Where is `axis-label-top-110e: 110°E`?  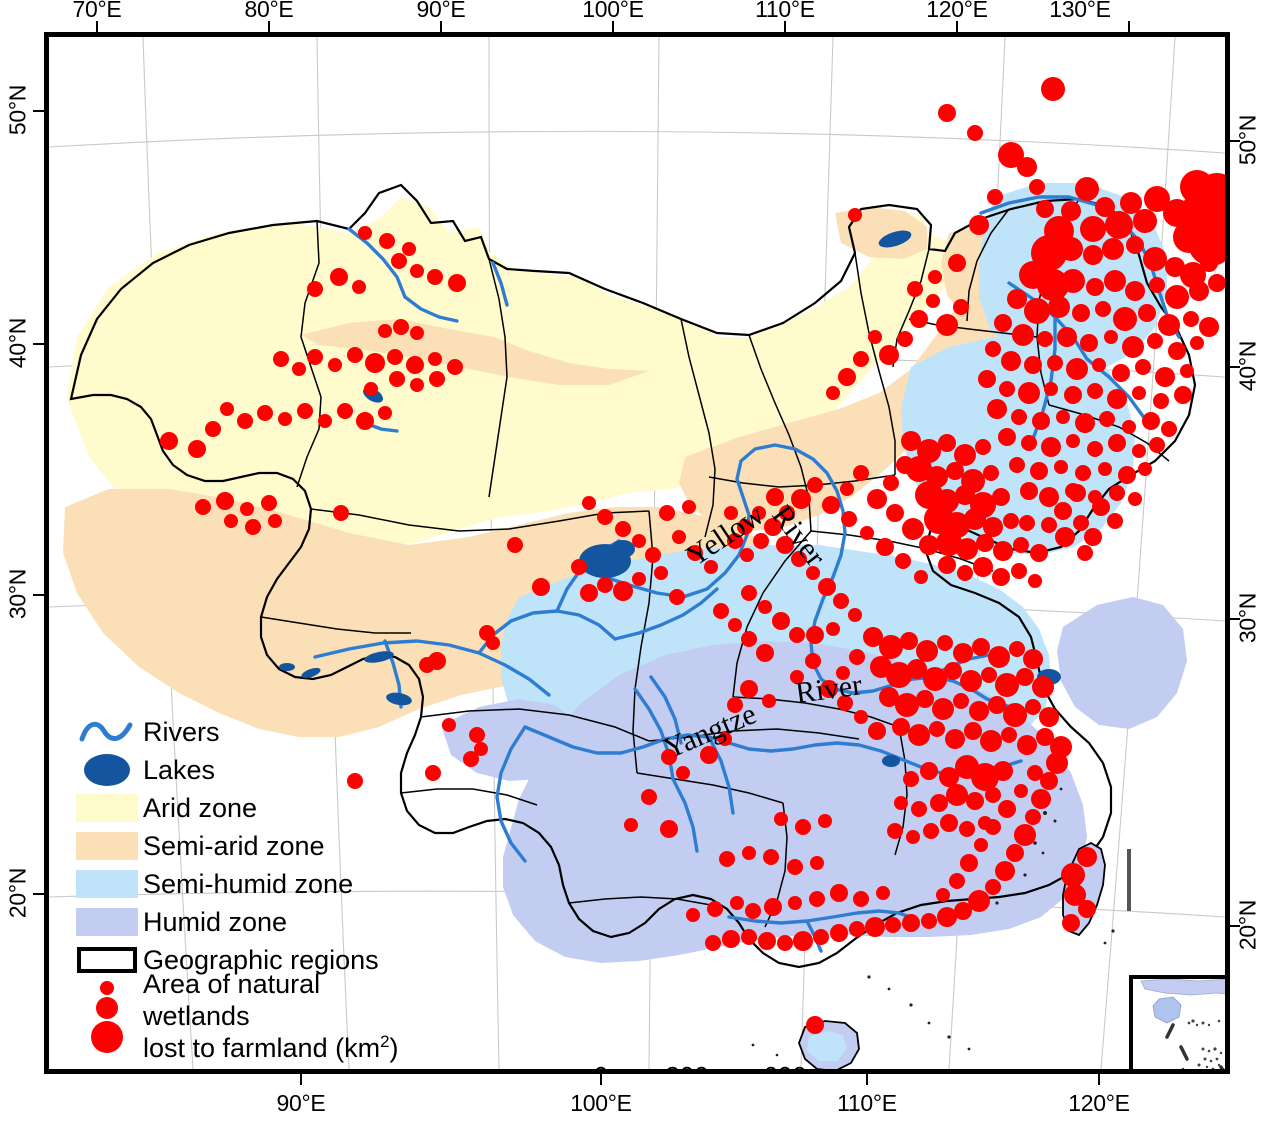
axis-label-top-110e: 110°E is located at coordinates (785, 11).